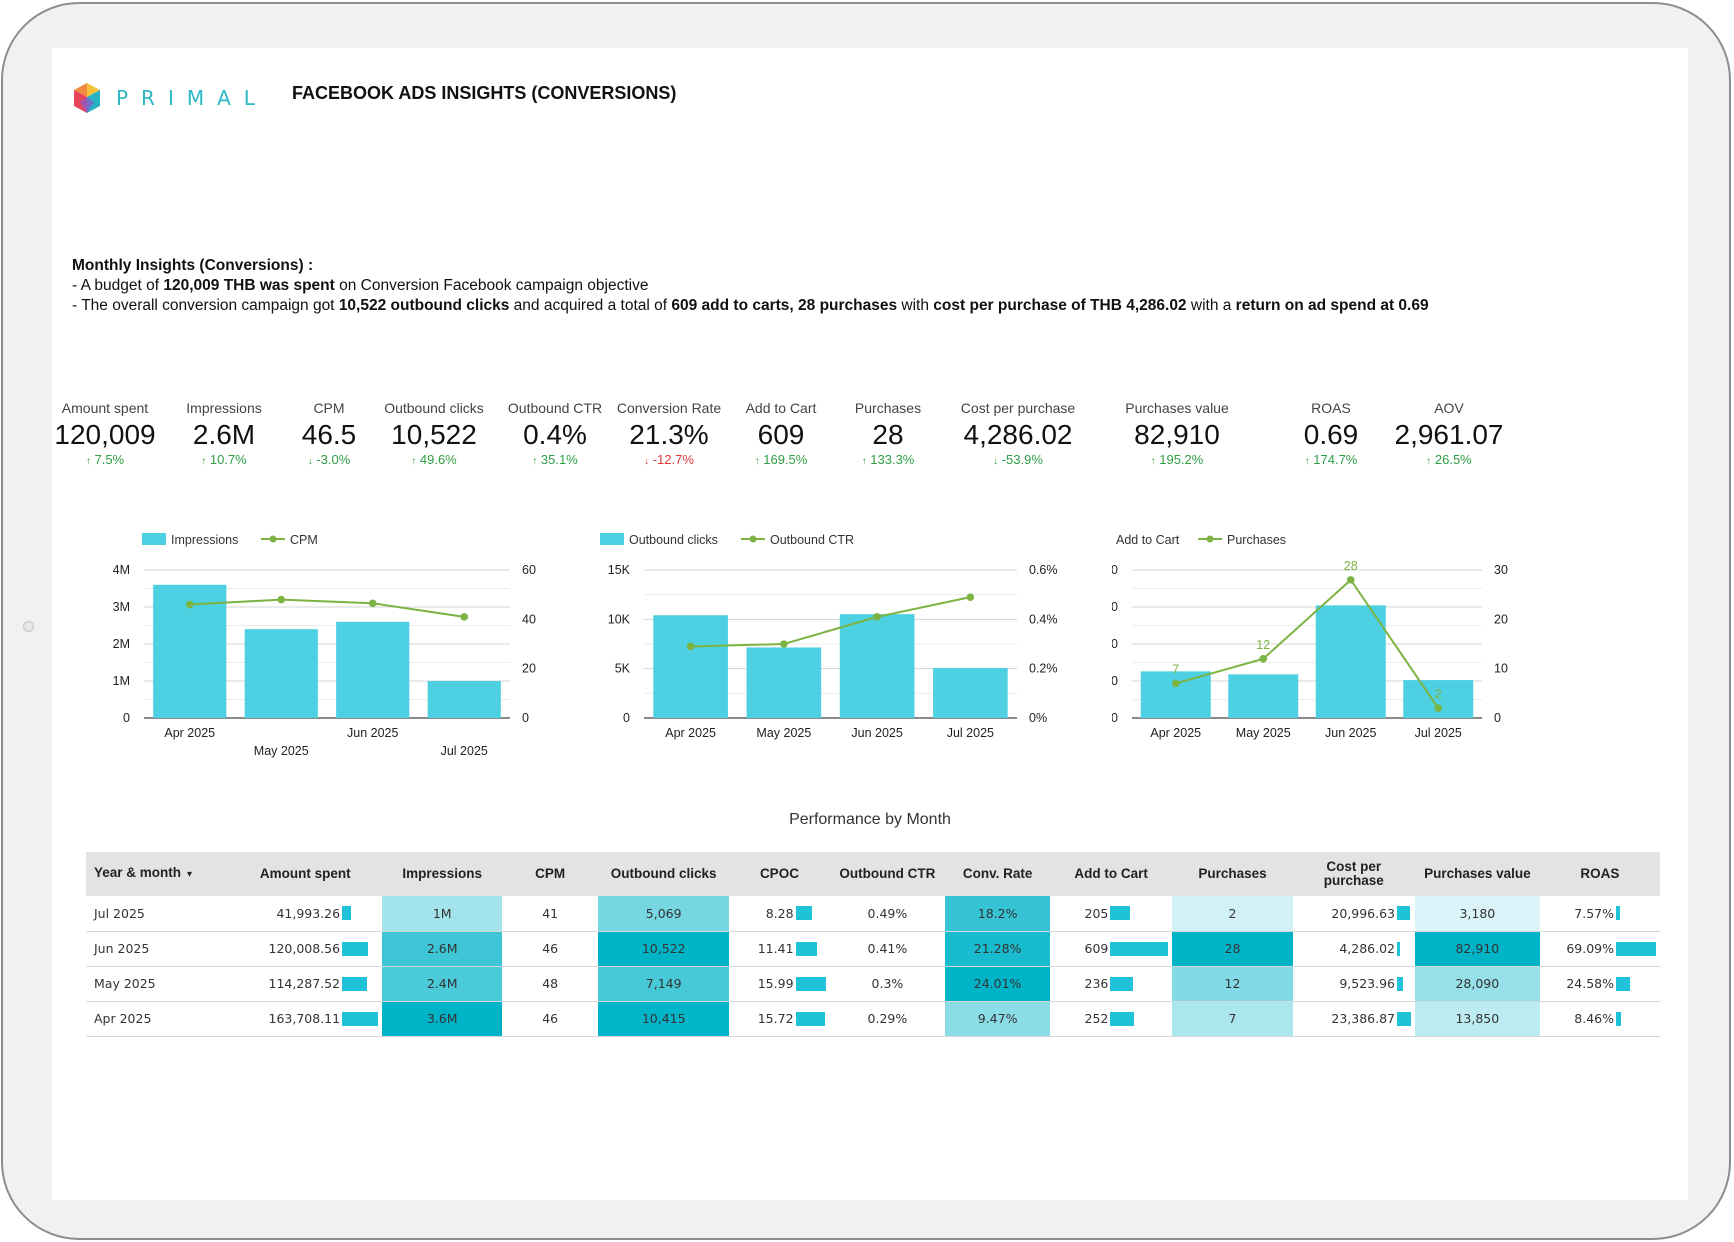  Describe the element at coordinates (779, 984) in the screenshot. I see `cell-cpoc: 15.99` at that location.